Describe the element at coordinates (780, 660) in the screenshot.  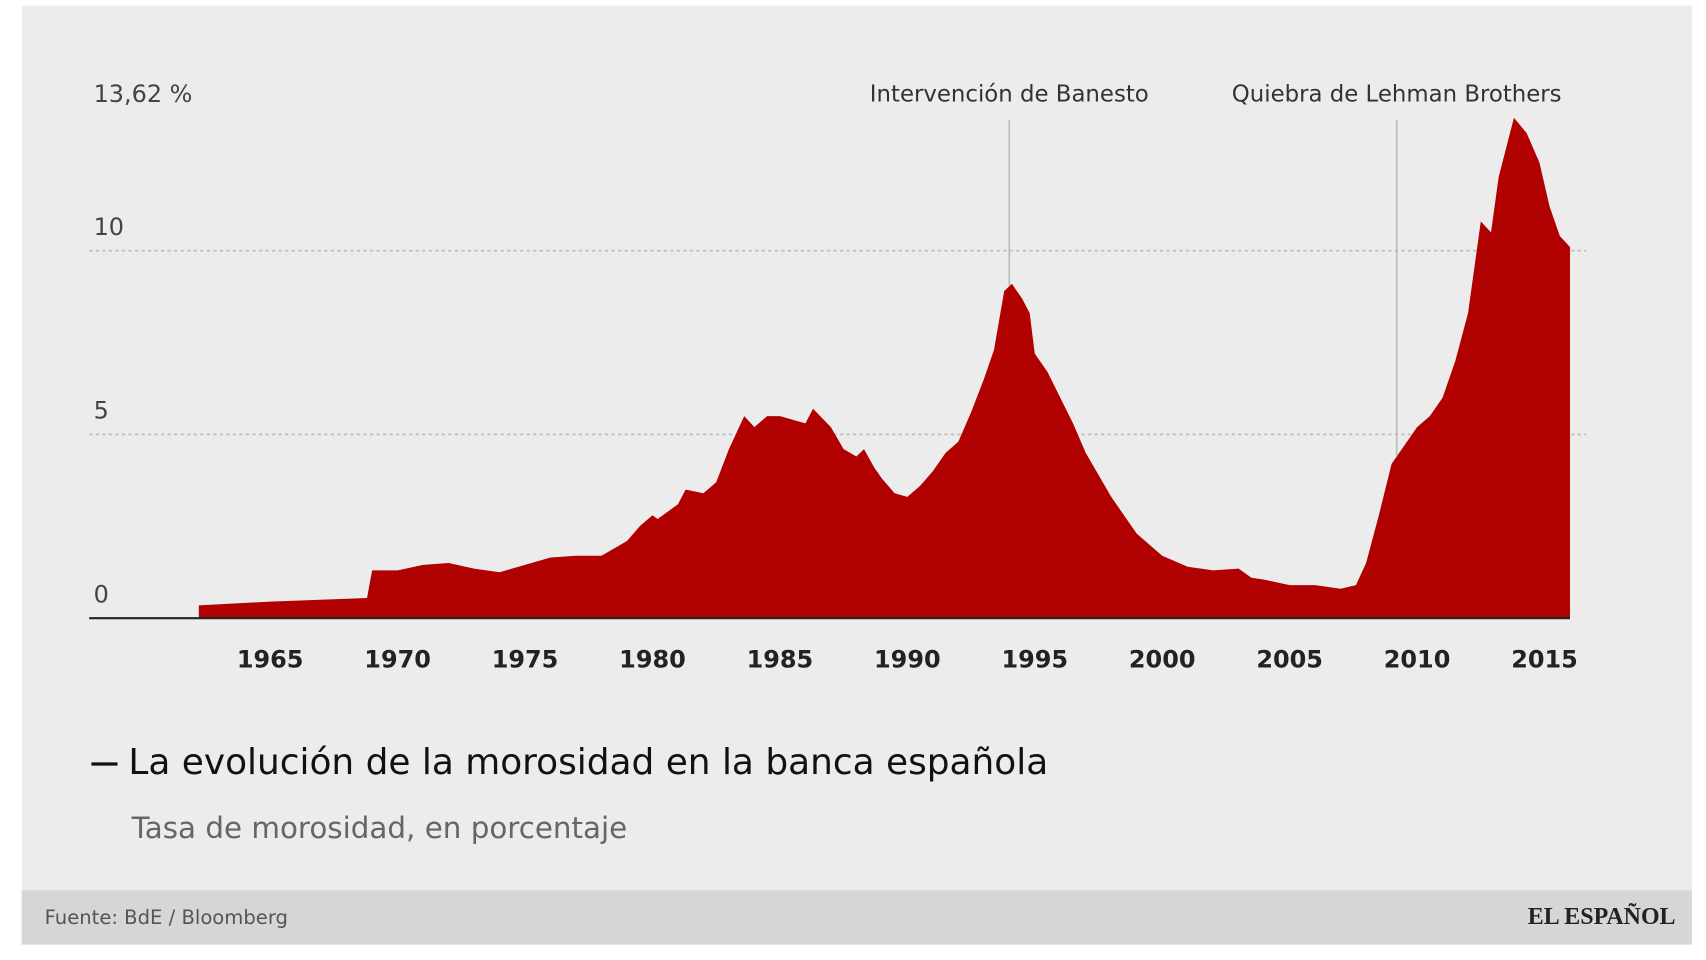
I see `x-tick-label: 1985` at that location.